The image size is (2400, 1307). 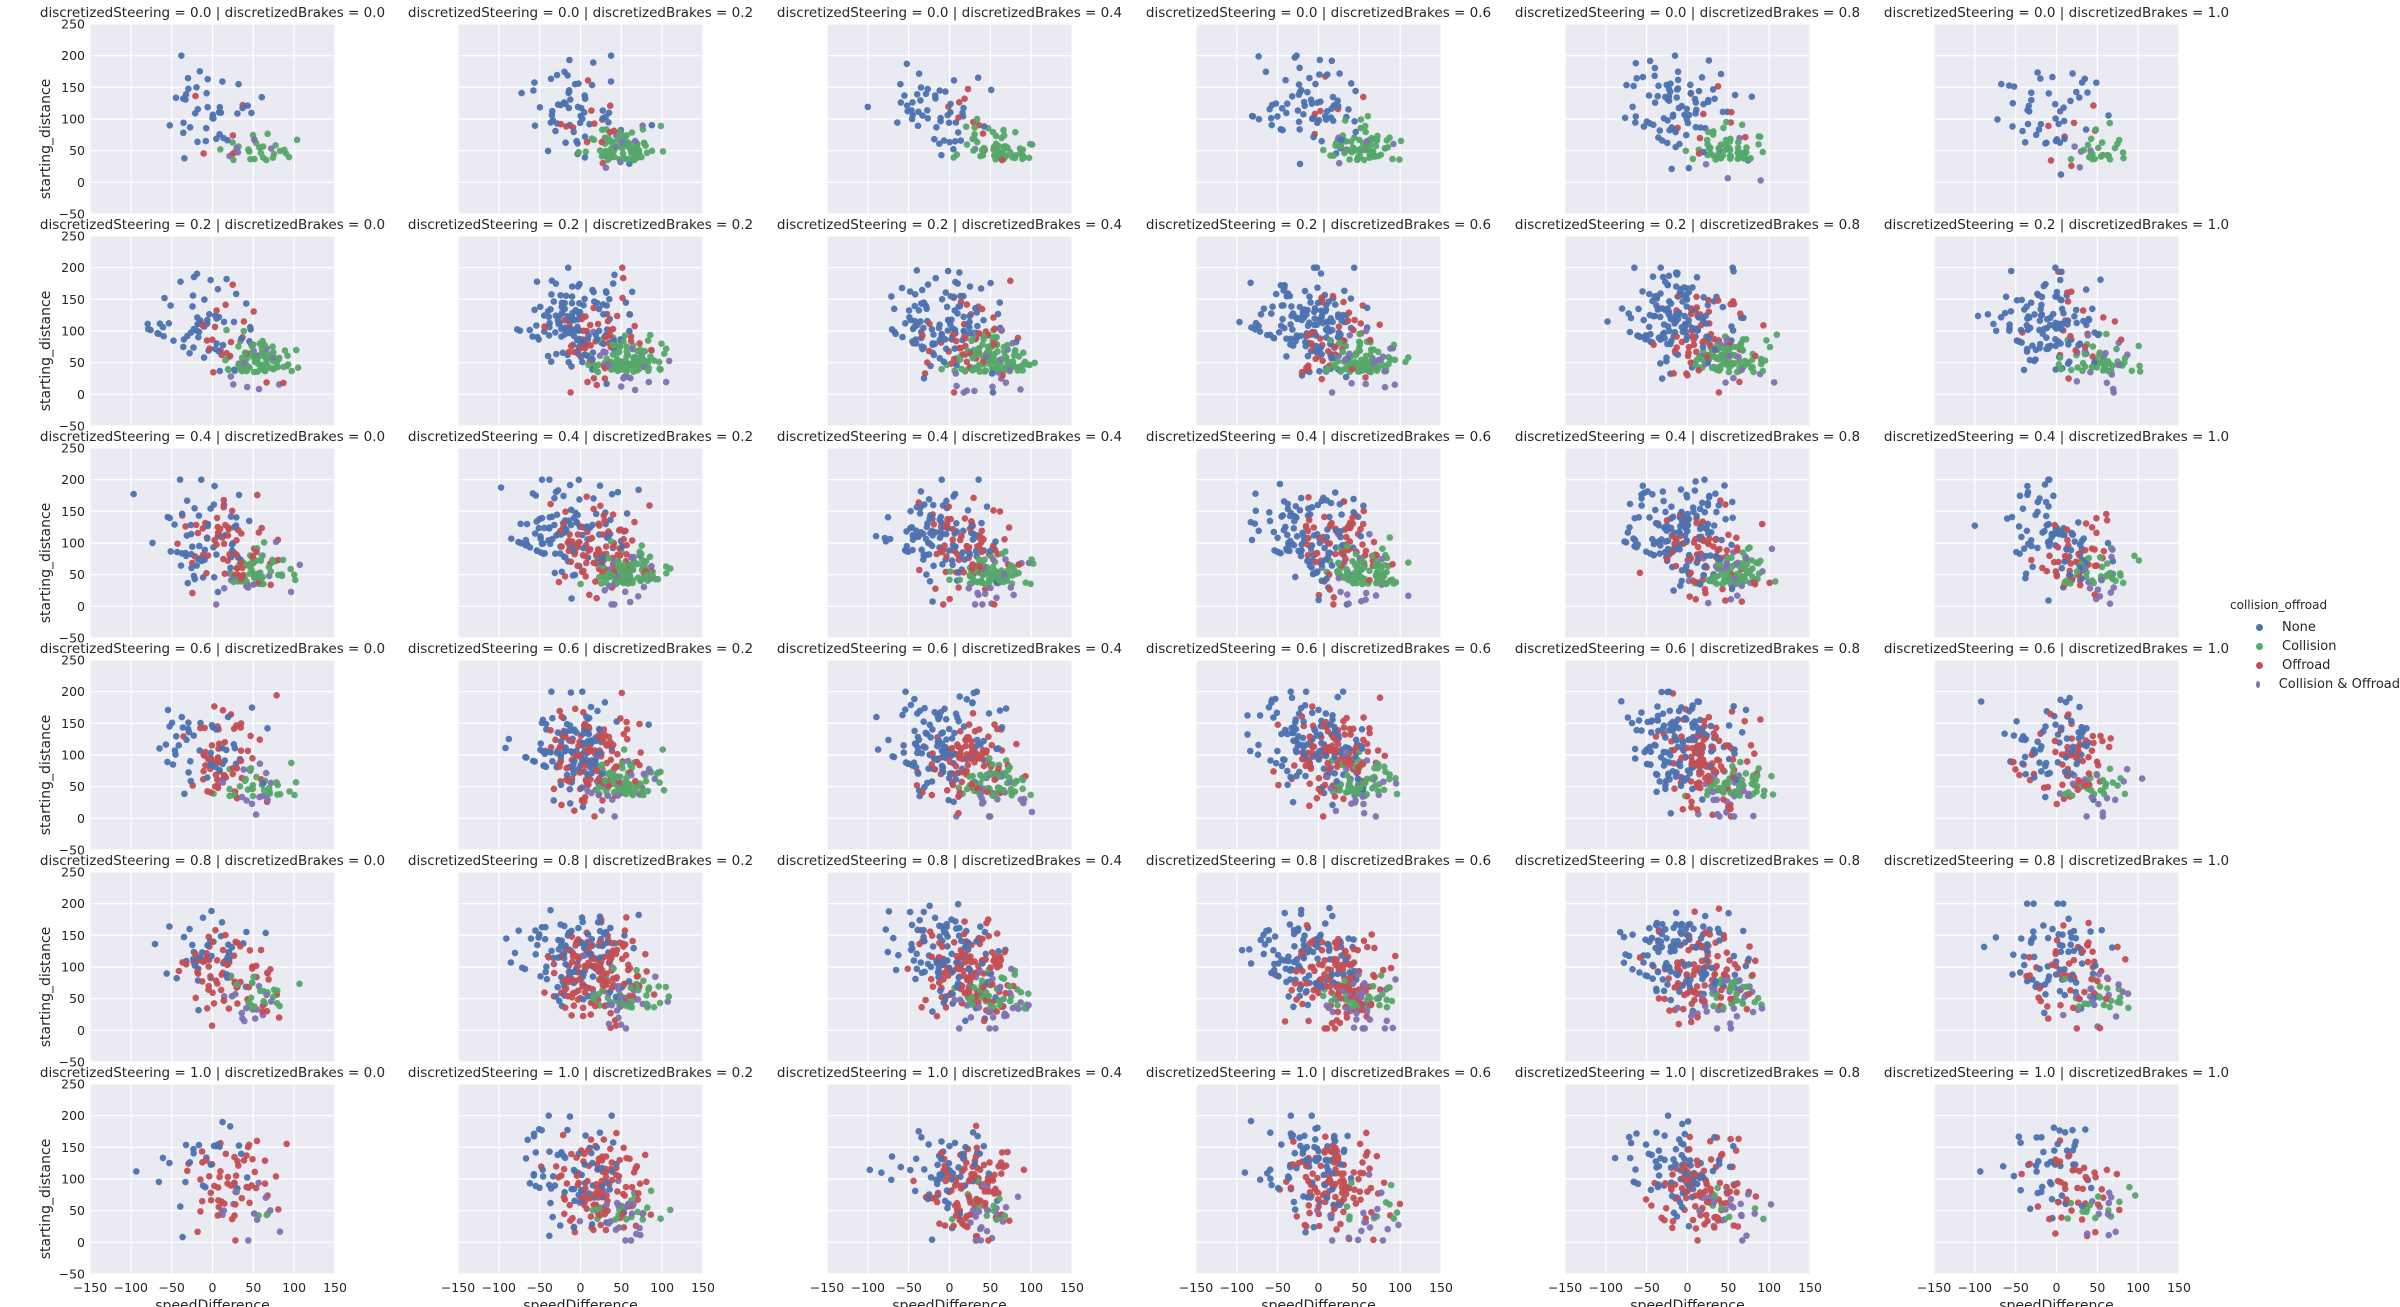 What do you see at coordinates (73, 723) in the screenshot?
I see `y-tick-label: 150` at bounding box center [73, 723].